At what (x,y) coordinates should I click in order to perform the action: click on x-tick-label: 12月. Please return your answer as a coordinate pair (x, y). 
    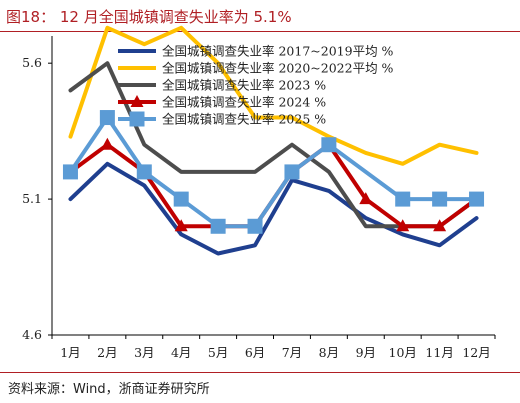
    Looking at the image, I should click on (476, 352).